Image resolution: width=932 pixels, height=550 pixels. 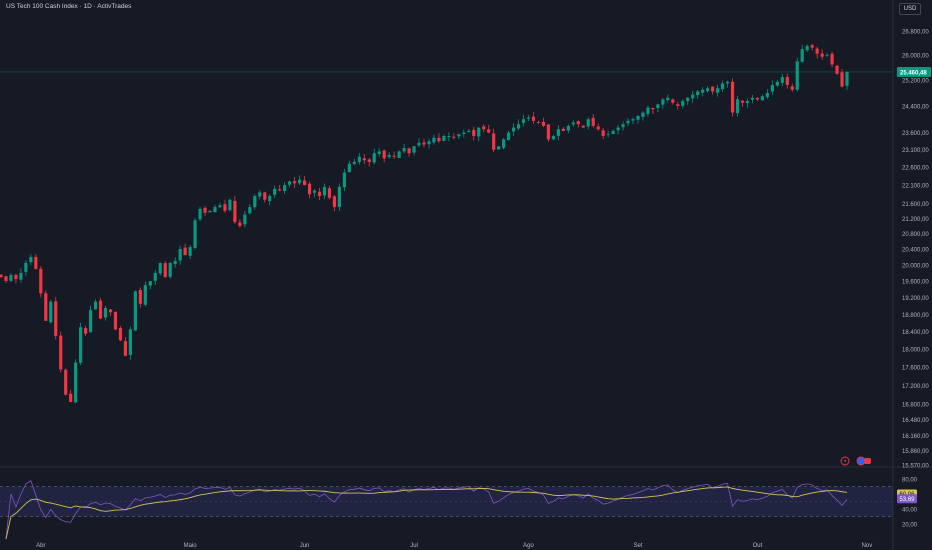 I want to click on price-tick-label: 23.100,00, so click(x=915, y=151).